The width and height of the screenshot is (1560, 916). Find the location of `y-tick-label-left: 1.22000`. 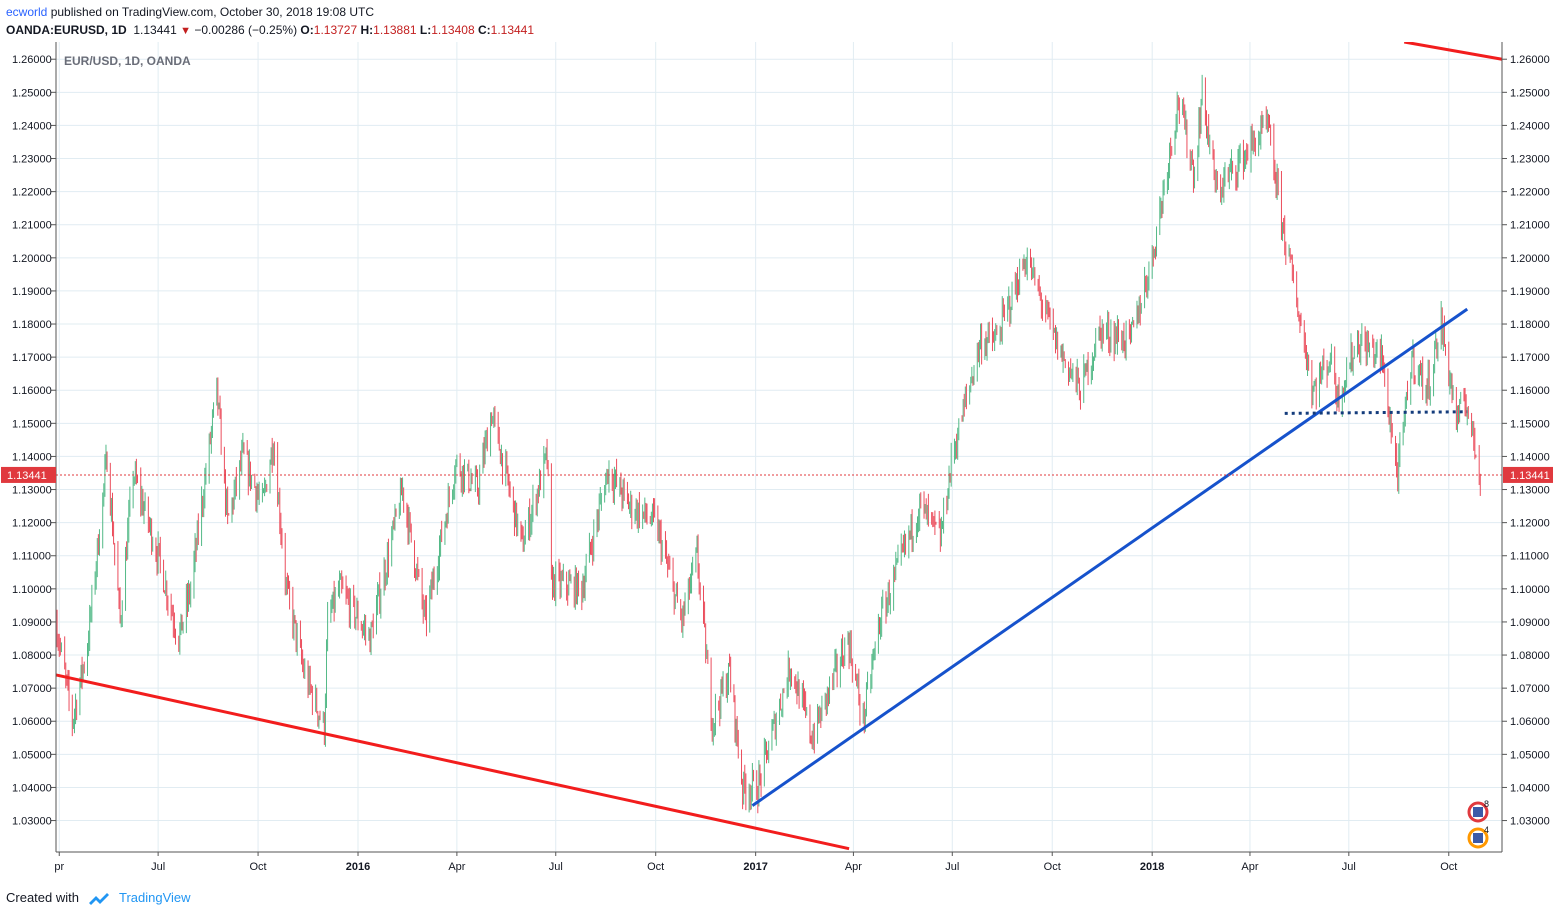

y-tick-label-left: 1.22000 is located at coordinates (32, 193).